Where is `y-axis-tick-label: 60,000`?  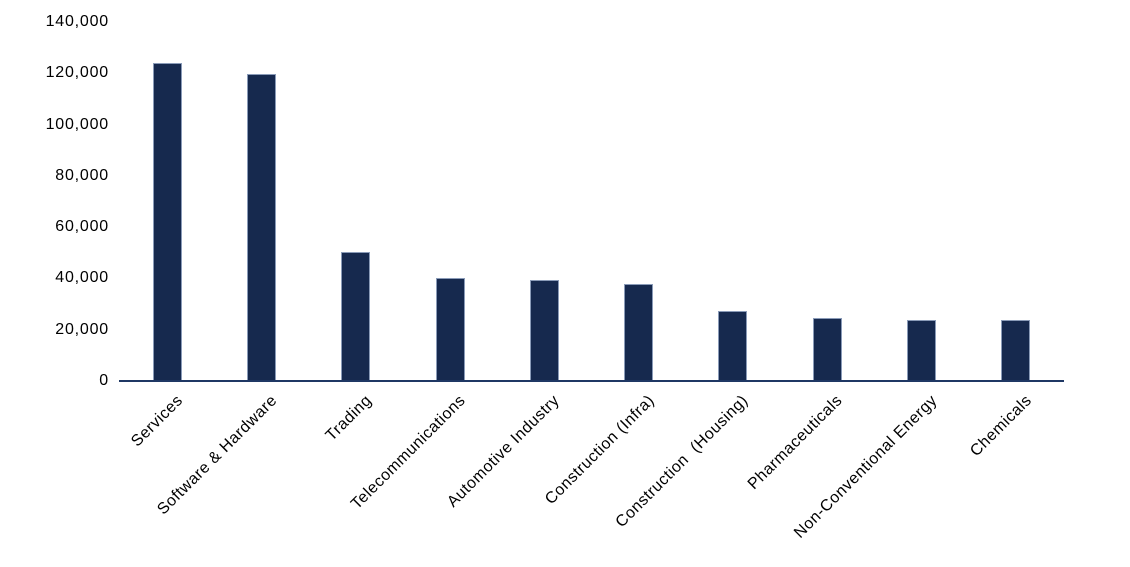
y-axis-tick-label: 60,000 is located at coordinates (82, 227).